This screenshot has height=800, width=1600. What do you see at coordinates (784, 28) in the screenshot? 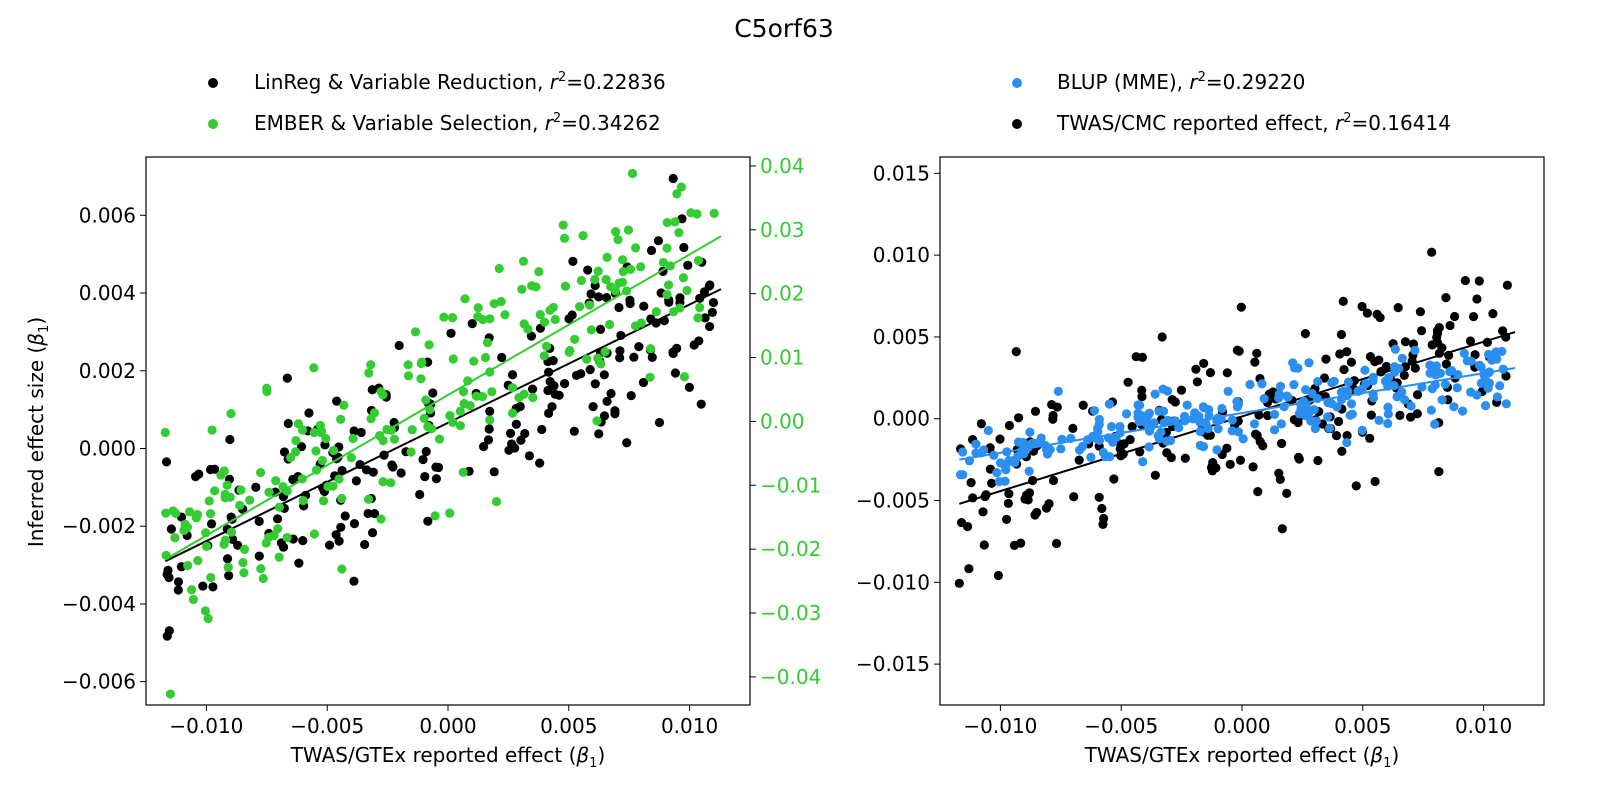
I see `figure-title: C5orf63` at bounding box center [784, 28].